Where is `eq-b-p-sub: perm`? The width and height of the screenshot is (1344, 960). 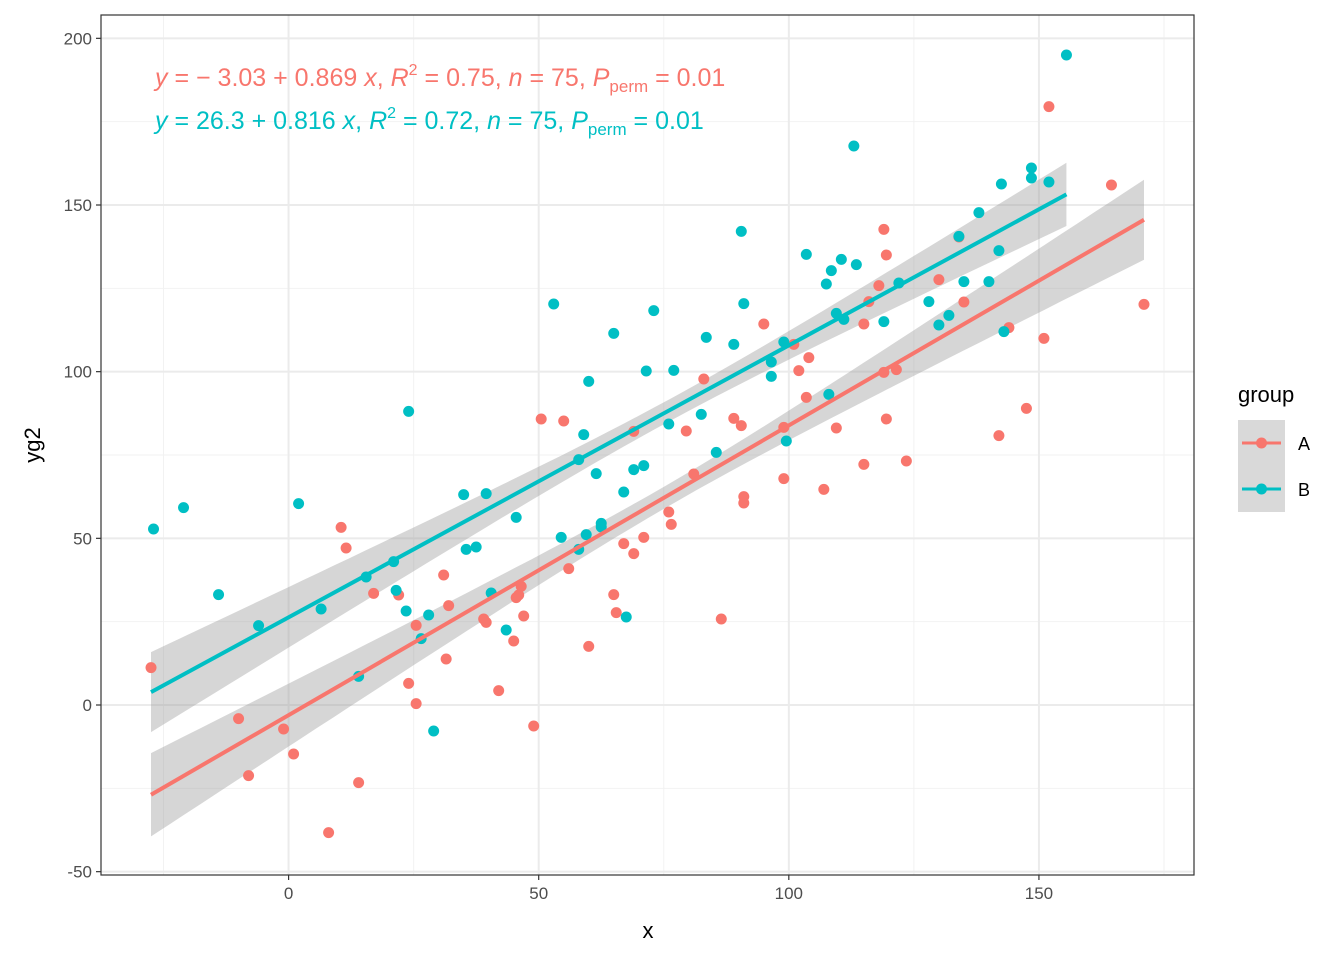
eq-b-p-sub: perm is located at coordinates (607, 129).